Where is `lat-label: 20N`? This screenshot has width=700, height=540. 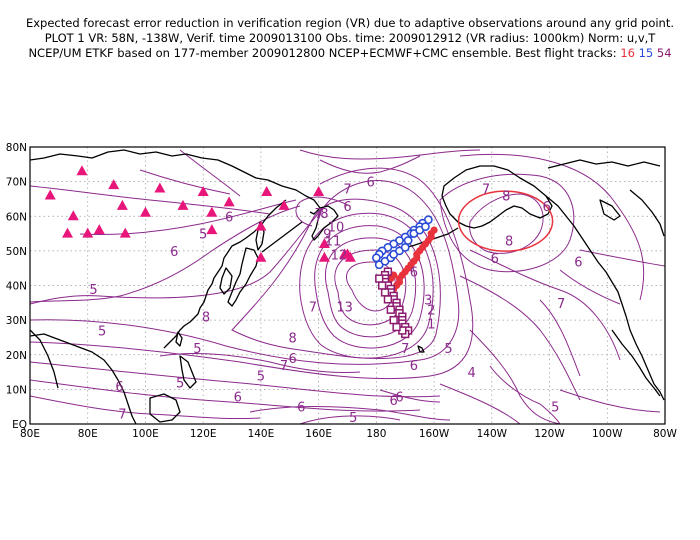 lat-label: 20N is located at coordinates (16, 356).